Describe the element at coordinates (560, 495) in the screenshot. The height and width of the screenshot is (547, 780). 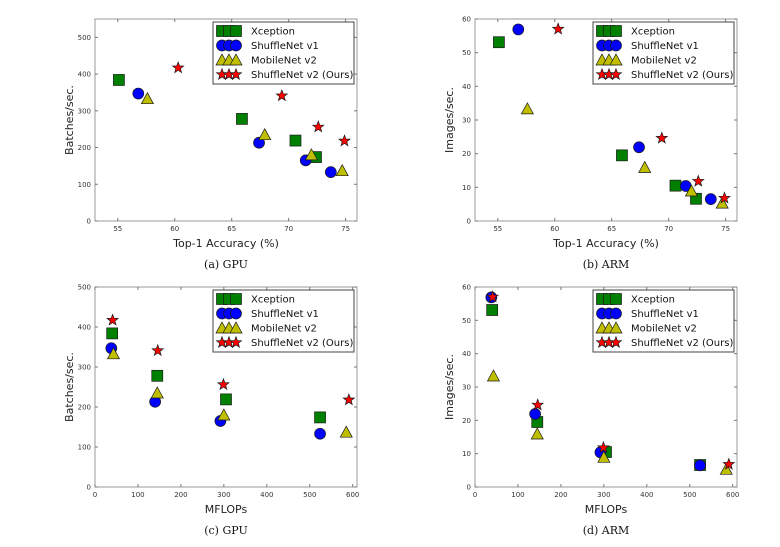
I see `x-tick-label: 200` at that location.